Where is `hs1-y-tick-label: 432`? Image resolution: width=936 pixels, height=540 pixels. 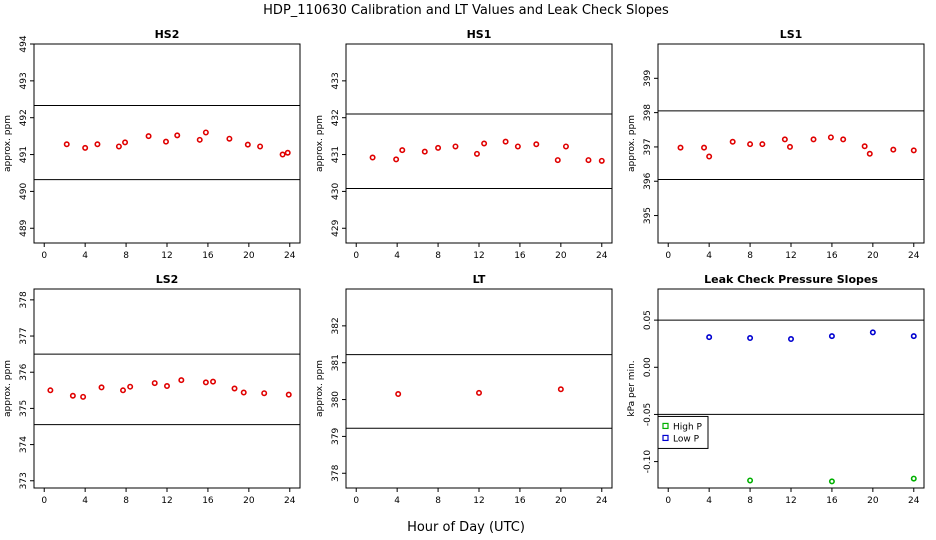
hs1-y-tick-label: 432 is located at coordinates (336, 117).